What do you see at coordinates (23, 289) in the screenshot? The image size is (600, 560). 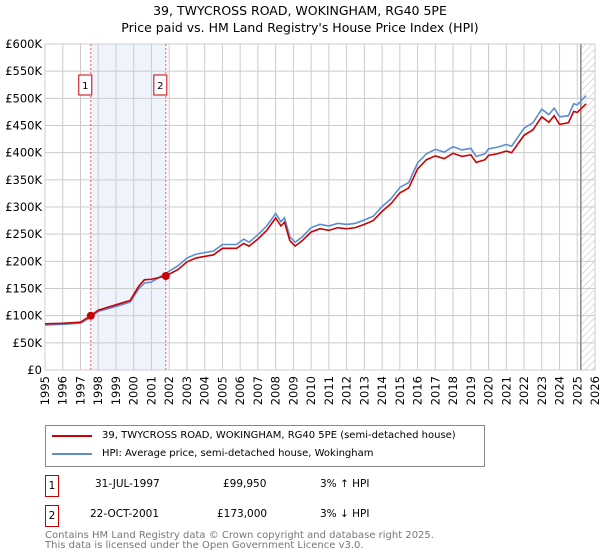 I see `y-tick-label: £150K` at bounding box center [23, 289].